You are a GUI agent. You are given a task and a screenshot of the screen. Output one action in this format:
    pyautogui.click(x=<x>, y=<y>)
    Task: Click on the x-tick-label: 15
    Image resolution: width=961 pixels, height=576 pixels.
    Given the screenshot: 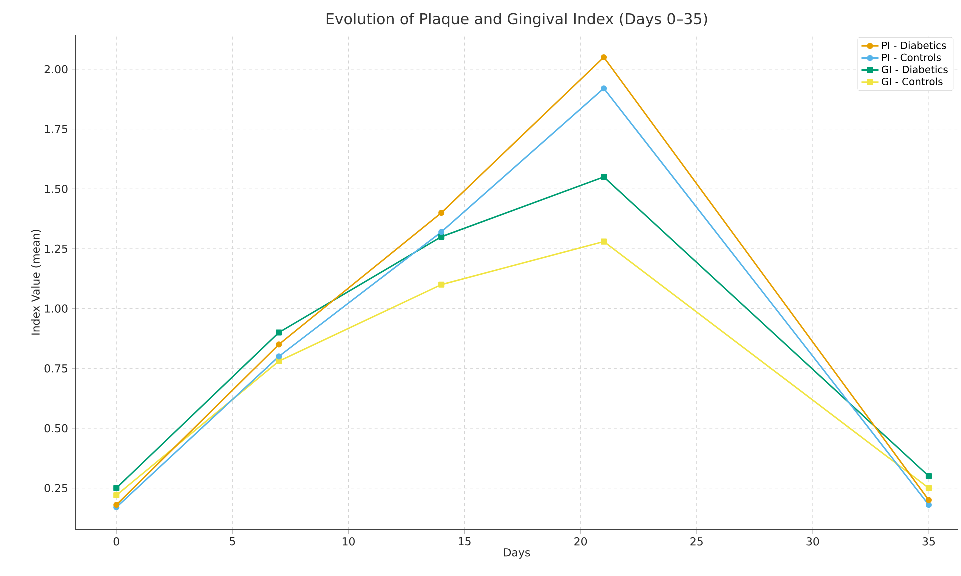 What is the action you would take?
    pyautogui.click(x=465, y=542)
    